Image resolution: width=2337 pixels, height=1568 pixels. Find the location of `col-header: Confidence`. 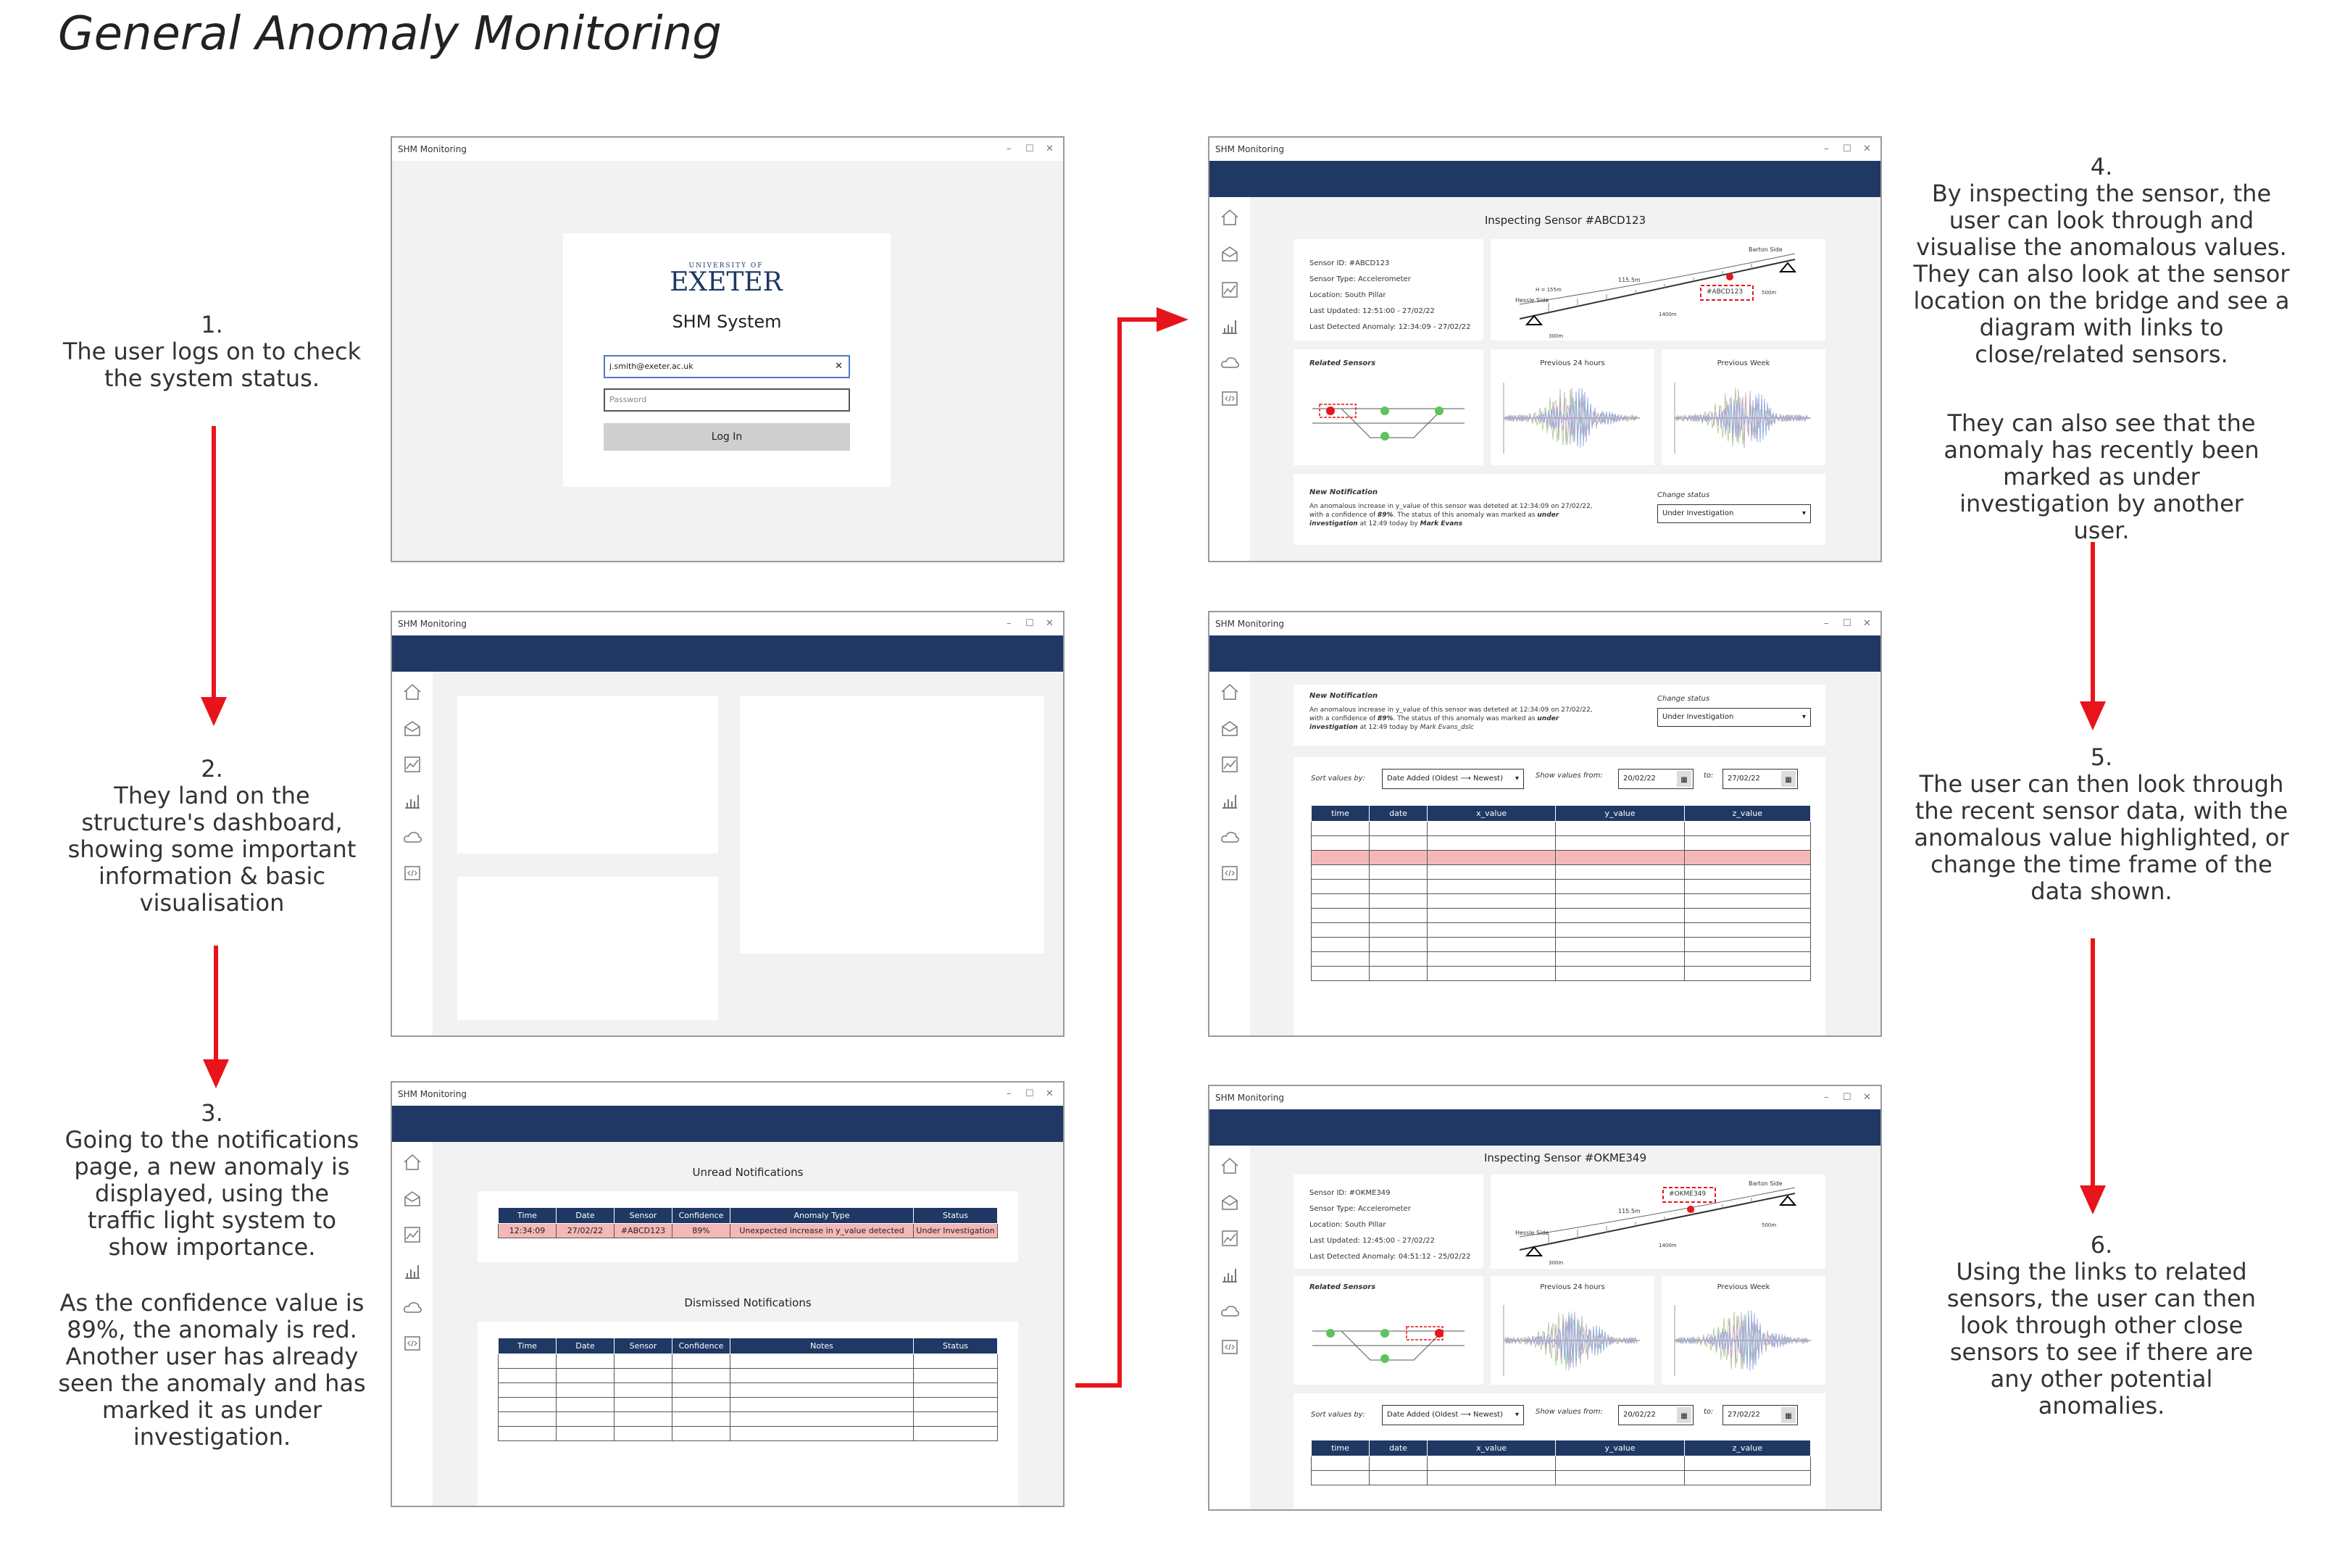

col-header: Confidence is located at coordinates (701, 1215).